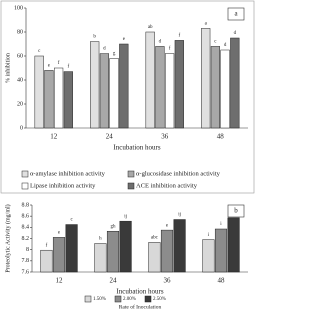  Describe the element at coordinates (8, 68) in the screenshot. I see `y-axis-label: % inhibition` at that location.